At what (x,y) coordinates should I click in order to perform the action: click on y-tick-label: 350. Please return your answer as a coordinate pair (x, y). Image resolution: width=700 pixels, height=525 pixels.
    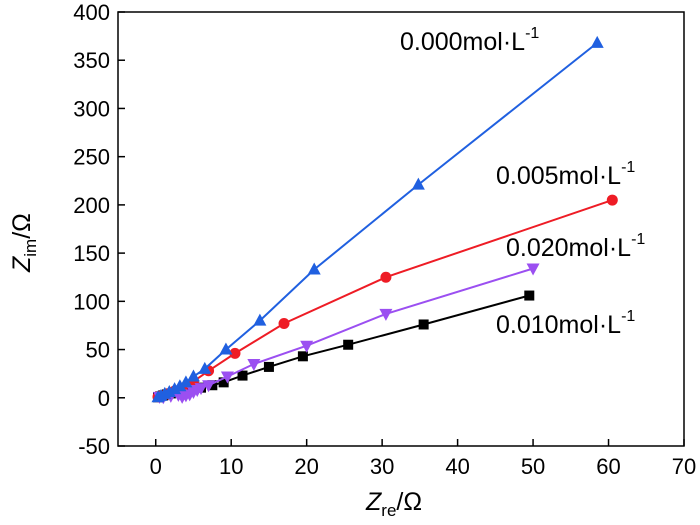
    Looking at the image, I should click on (91, 60).